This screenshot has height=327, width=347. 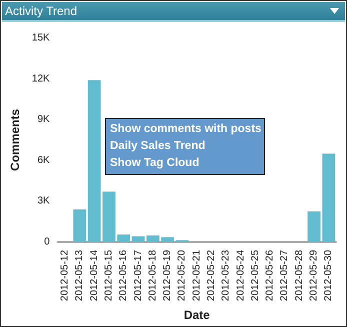 What do you see at coordinates (197, 315) in the screenshot?
I see `x-axis-title: Date` at bounding box center [197, 315].